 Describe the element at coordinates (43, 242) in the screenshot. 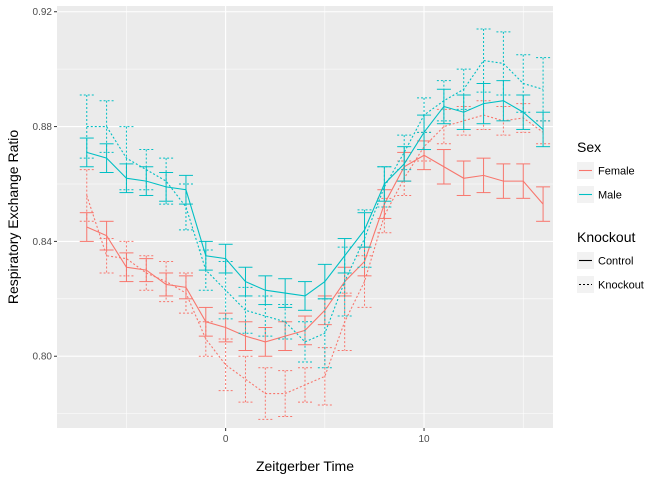

I see `y-tick-label: 0.84` at that location.